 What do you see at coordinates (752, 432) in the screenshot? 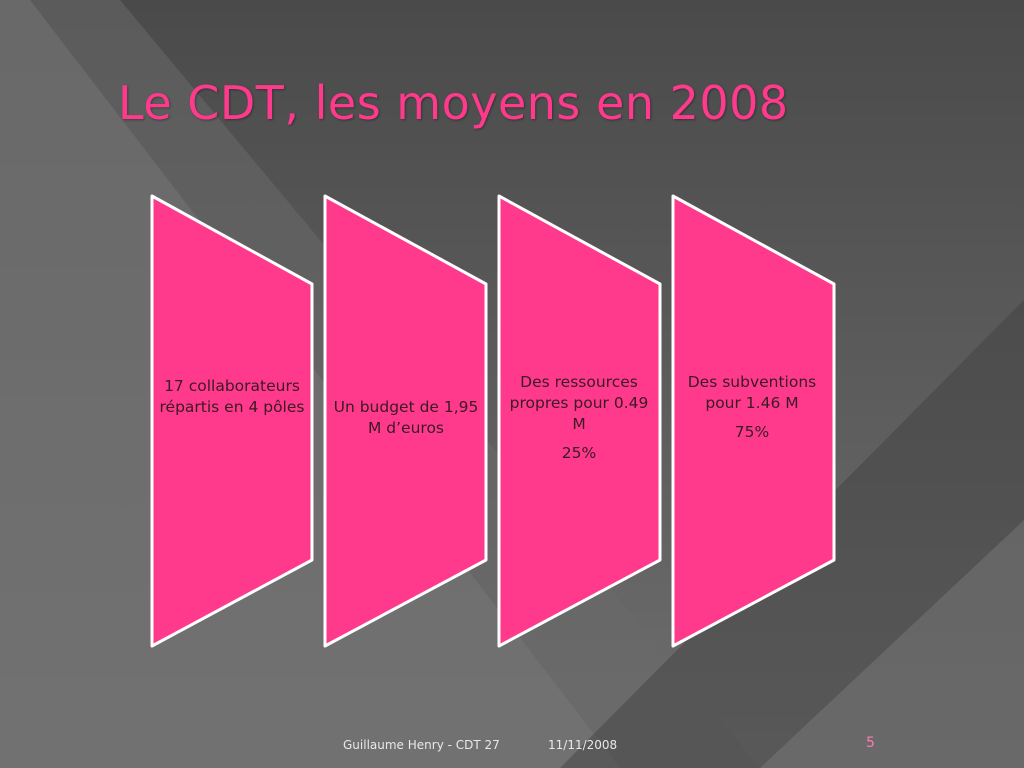
I see `shape-4-percent: 75%` at bounding box center [752, 432].